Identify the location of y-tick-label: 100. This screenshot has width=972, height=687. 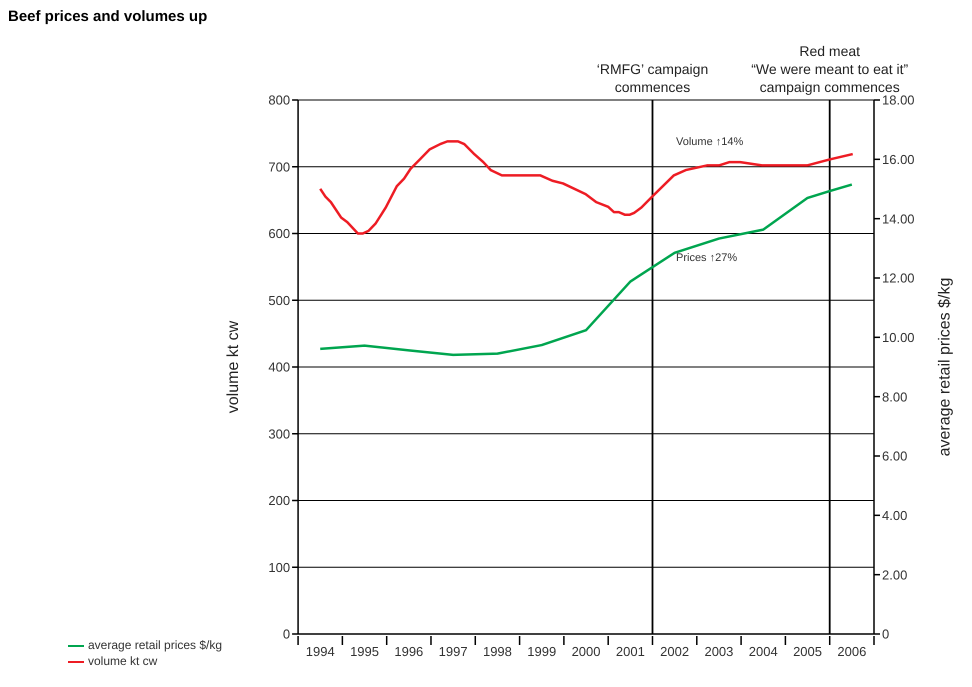
(279, 567).